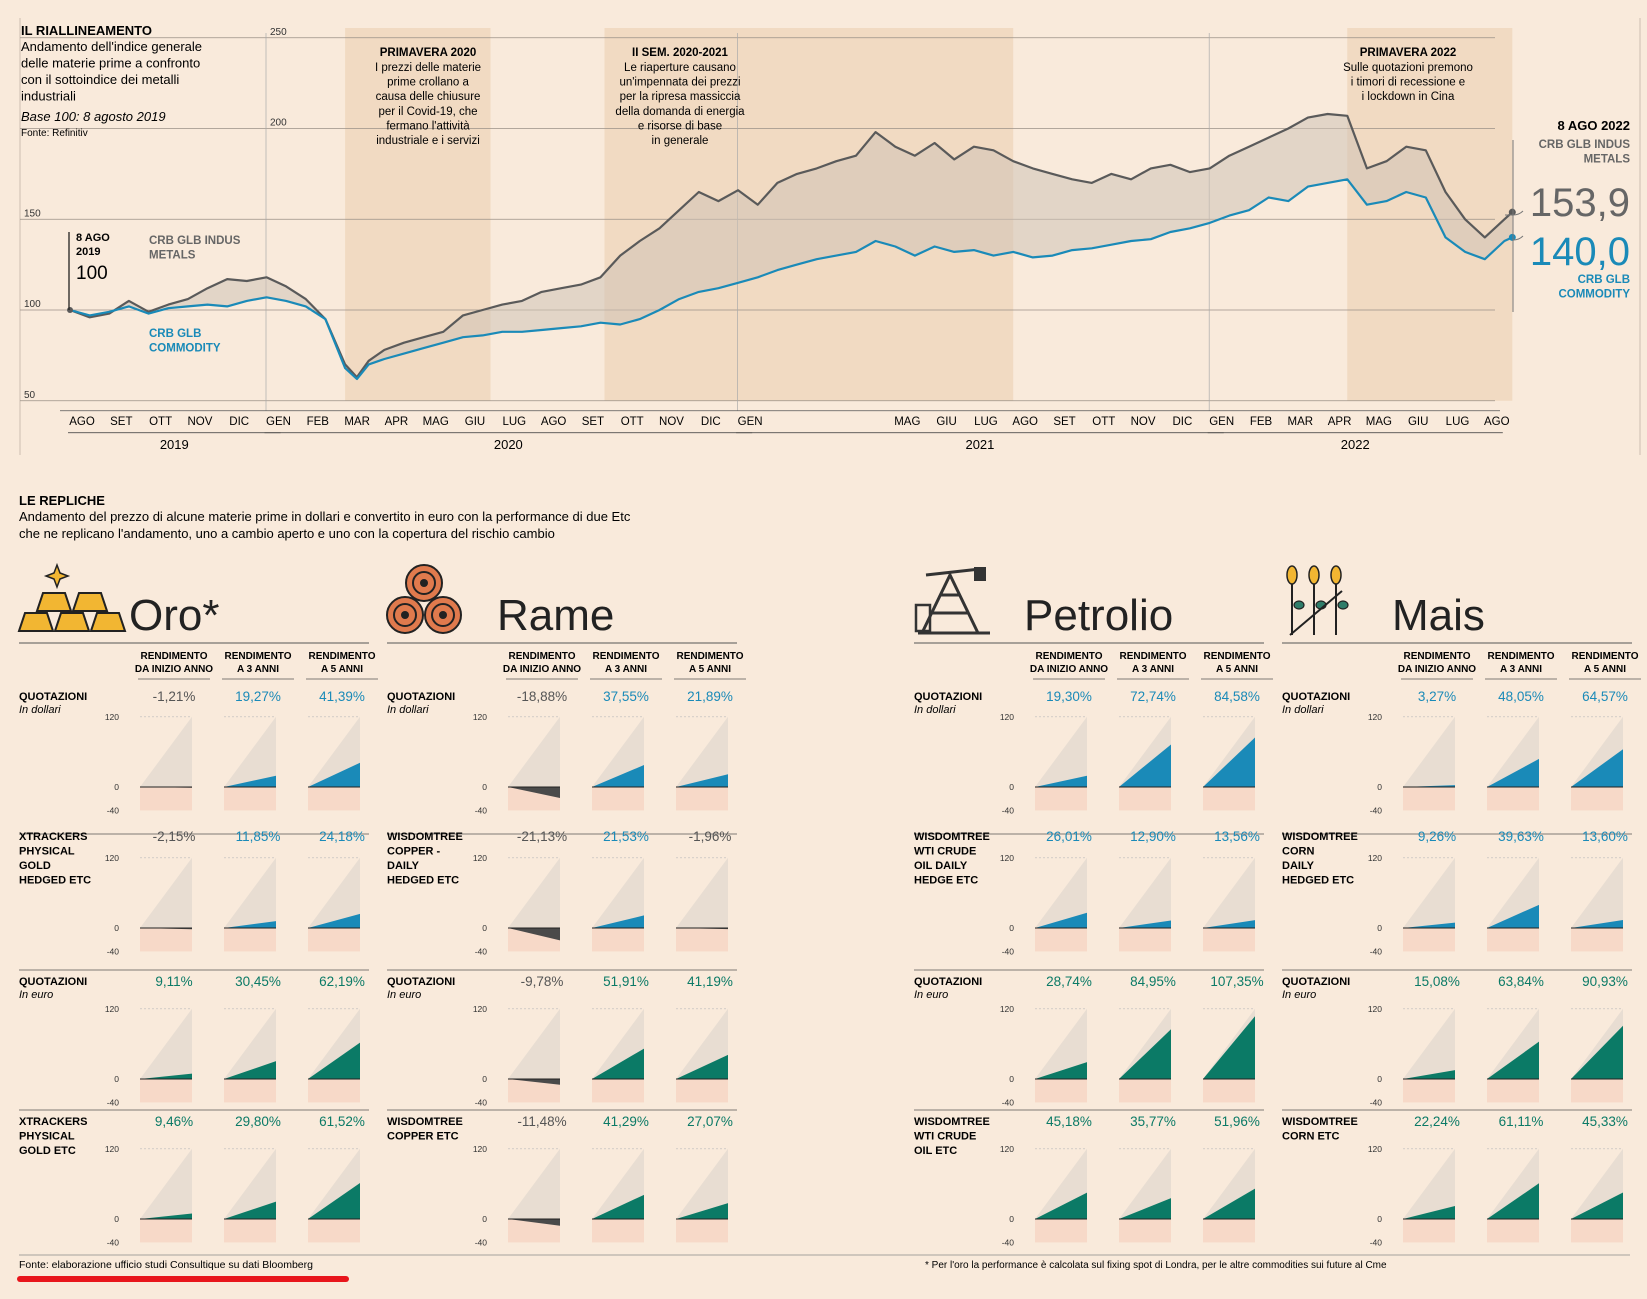 This screenshot has height=1299, width=1647. I want to click on x-tick-label: MAG, so click(436, 422).